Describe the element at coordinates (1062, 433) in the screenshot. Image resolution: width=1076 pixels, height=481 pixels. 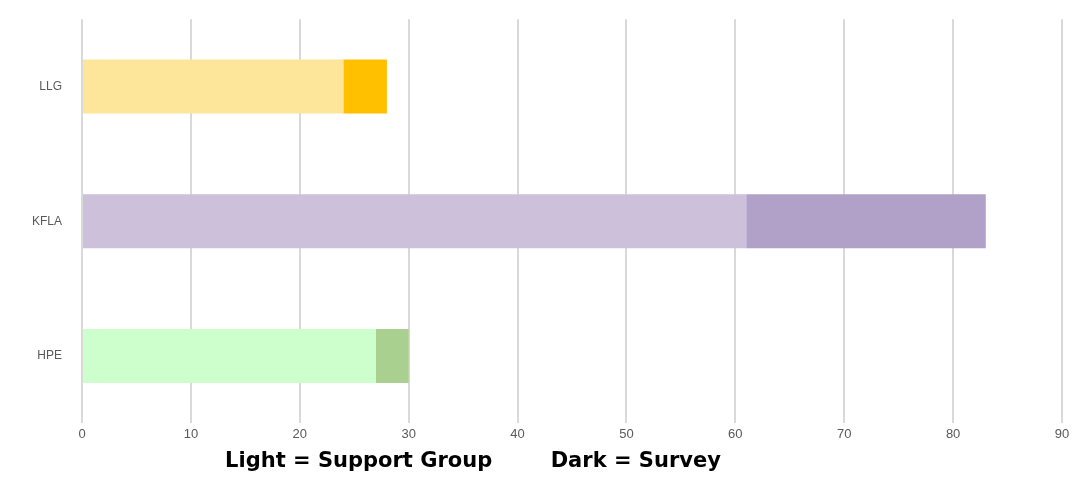
I see `x-tick-label: 90` at that location.